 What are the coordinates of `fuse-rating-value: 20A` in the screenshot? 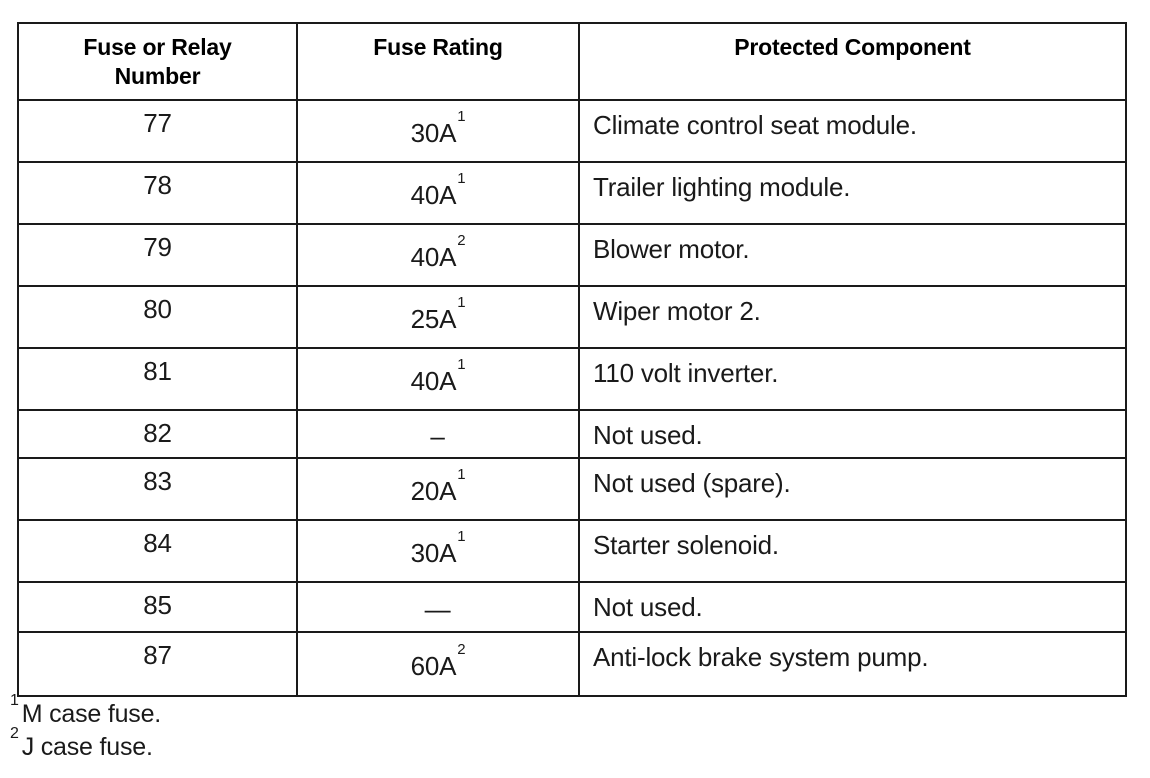 It's located at (433, 491).